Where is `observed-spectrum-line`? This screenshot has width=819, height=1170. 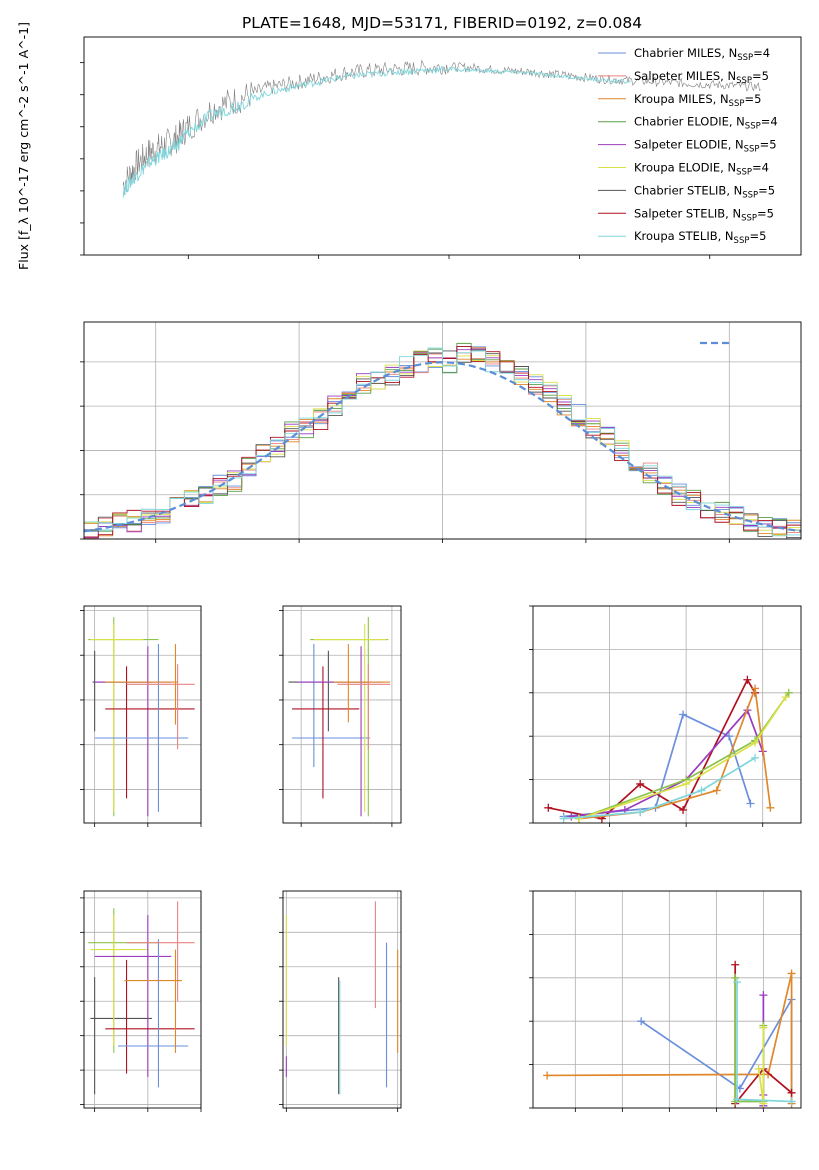
observed-spectrum-line is located at coordinates (441, 127).